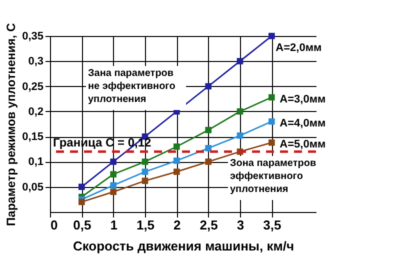  Describe the element at coordinates (240, 225) in the screenshot. I see `x-tick-label: 3` at that location.